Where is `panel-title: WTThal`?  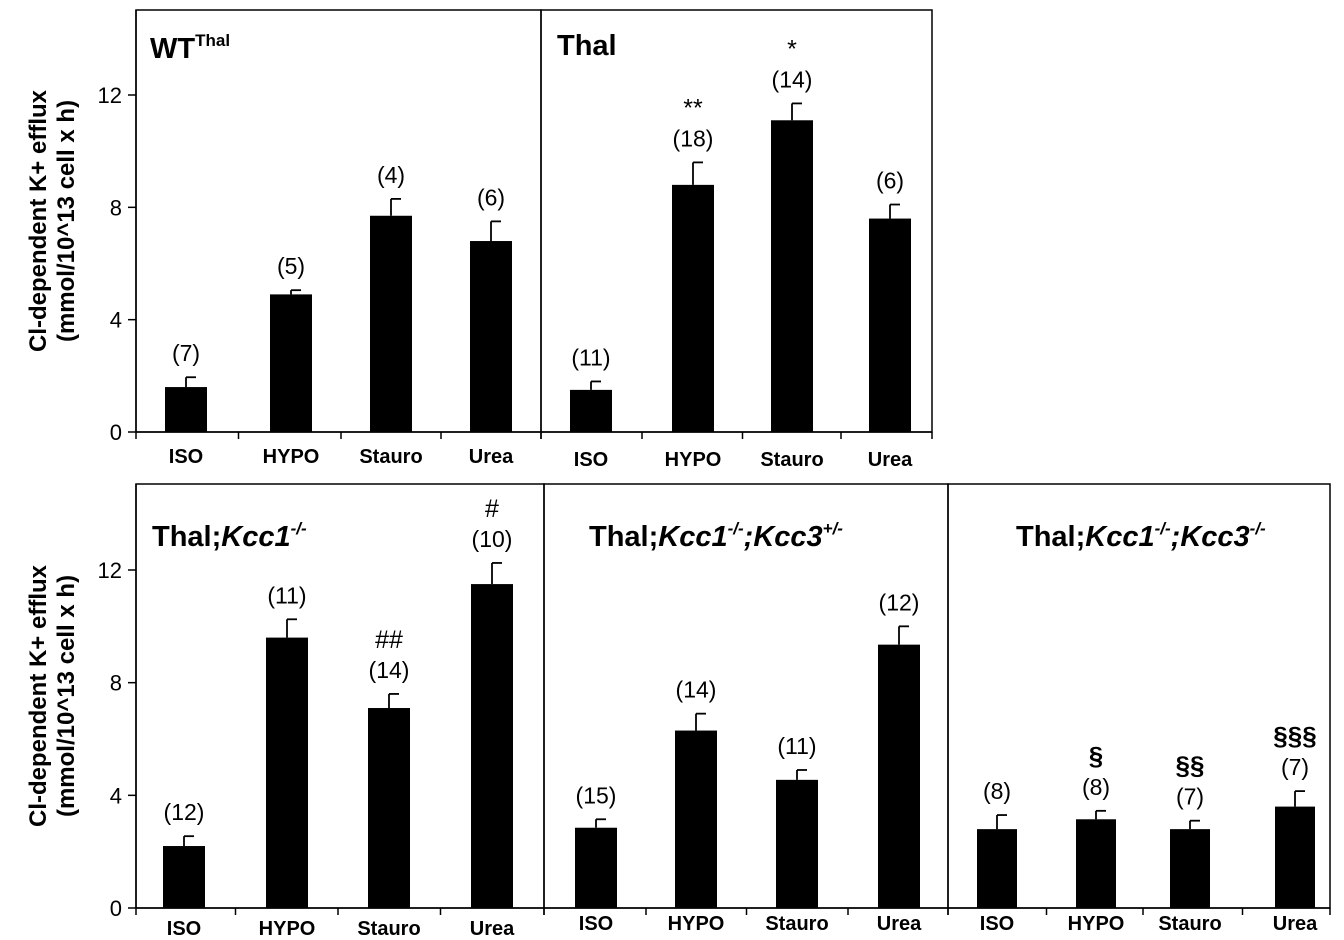 panel-title: WTThal is located at coordinates (190, 48).